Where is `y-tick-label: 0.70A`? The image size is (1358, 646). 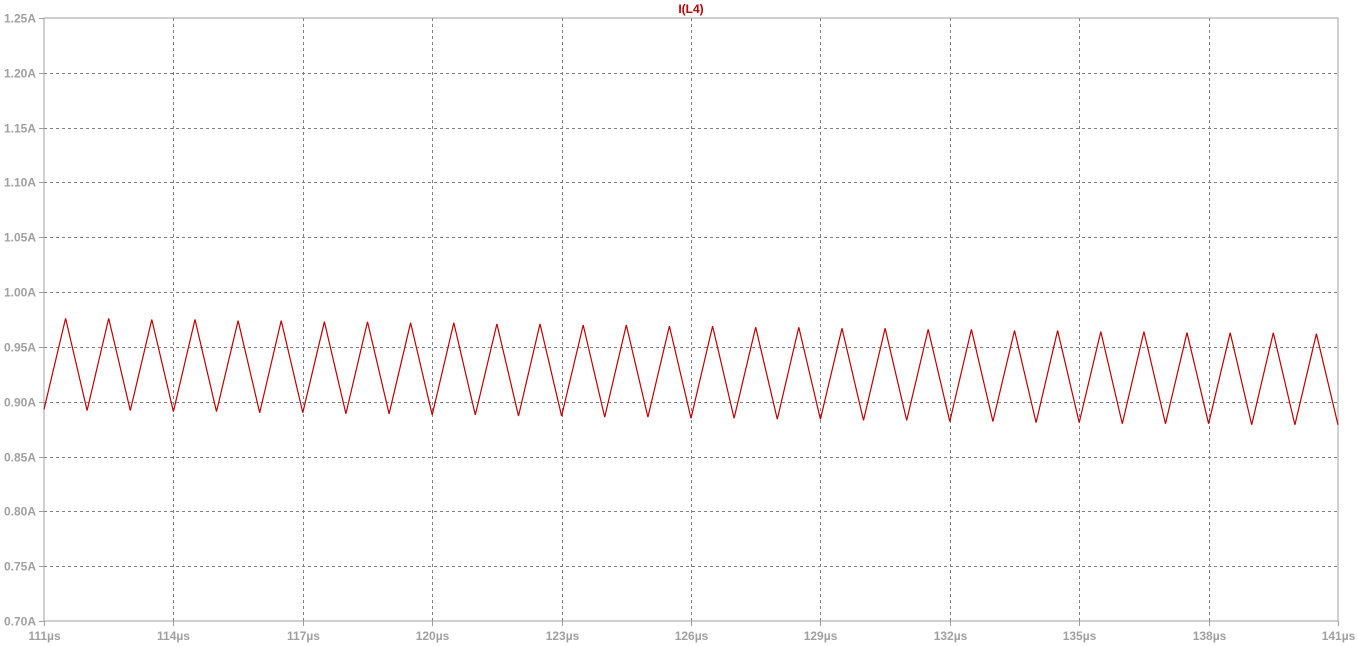 y-tick-label: 0.70A is located at coordinates (20, 622).